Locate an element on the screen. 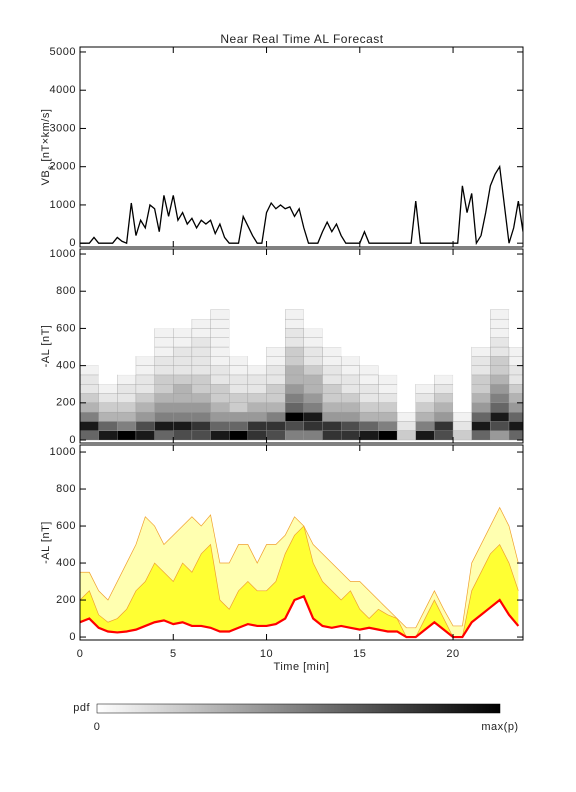 The image size is (576, 792). x-tick-label: 15 is located at coordinates (359, 654).